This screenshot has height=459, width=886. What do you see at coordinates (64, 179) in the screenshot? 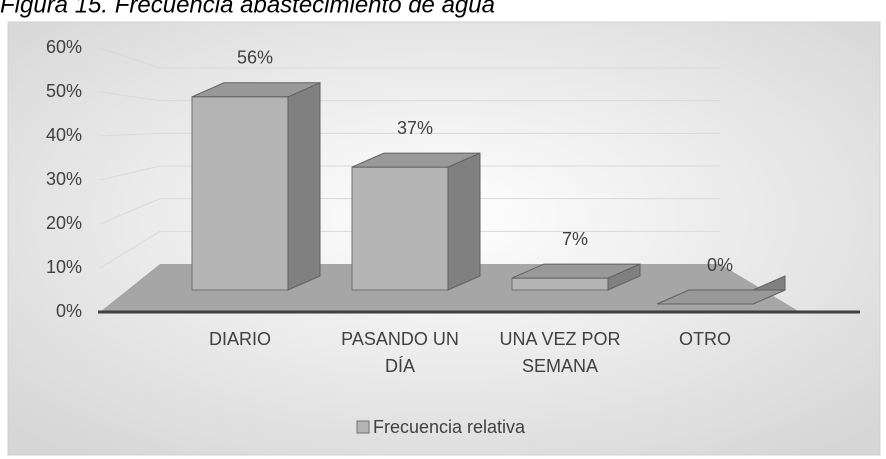
I see `y-tick-label: 30%` at bounding box center [64, 179].